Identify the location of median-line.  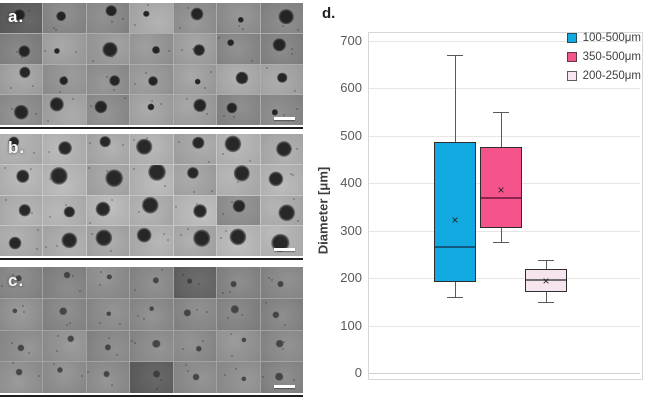
(501, 197).